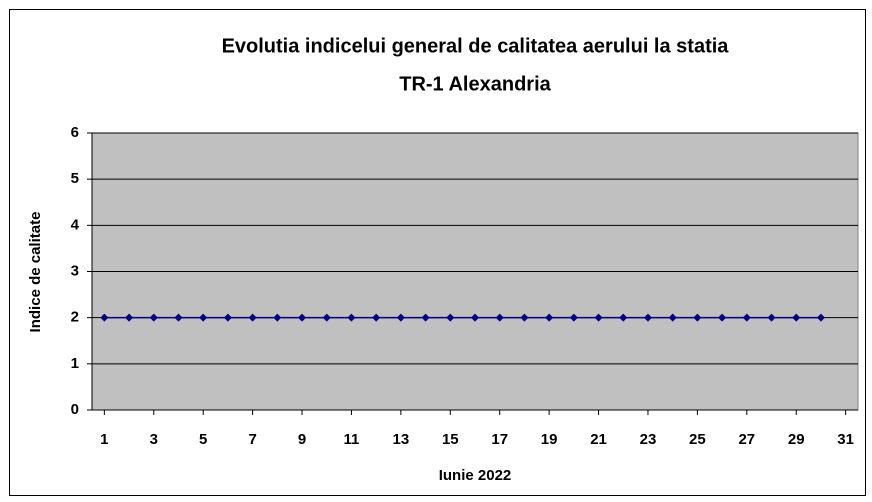 This screenshot has width=872, height=502. Describe the element at coordinates (75, 178) in the screenshot. I see `y-tick-label: 5` at that location.